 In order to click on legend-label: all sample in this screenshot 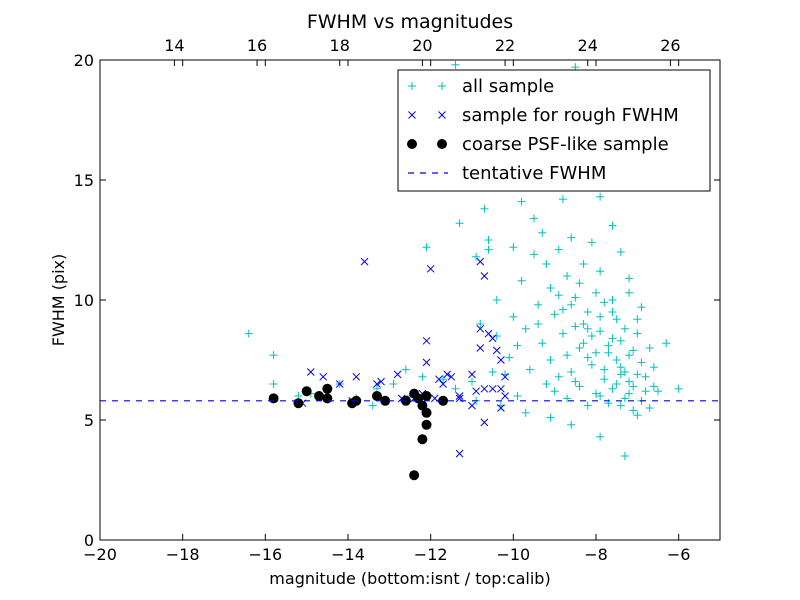, I will do `click(508, 86)`.